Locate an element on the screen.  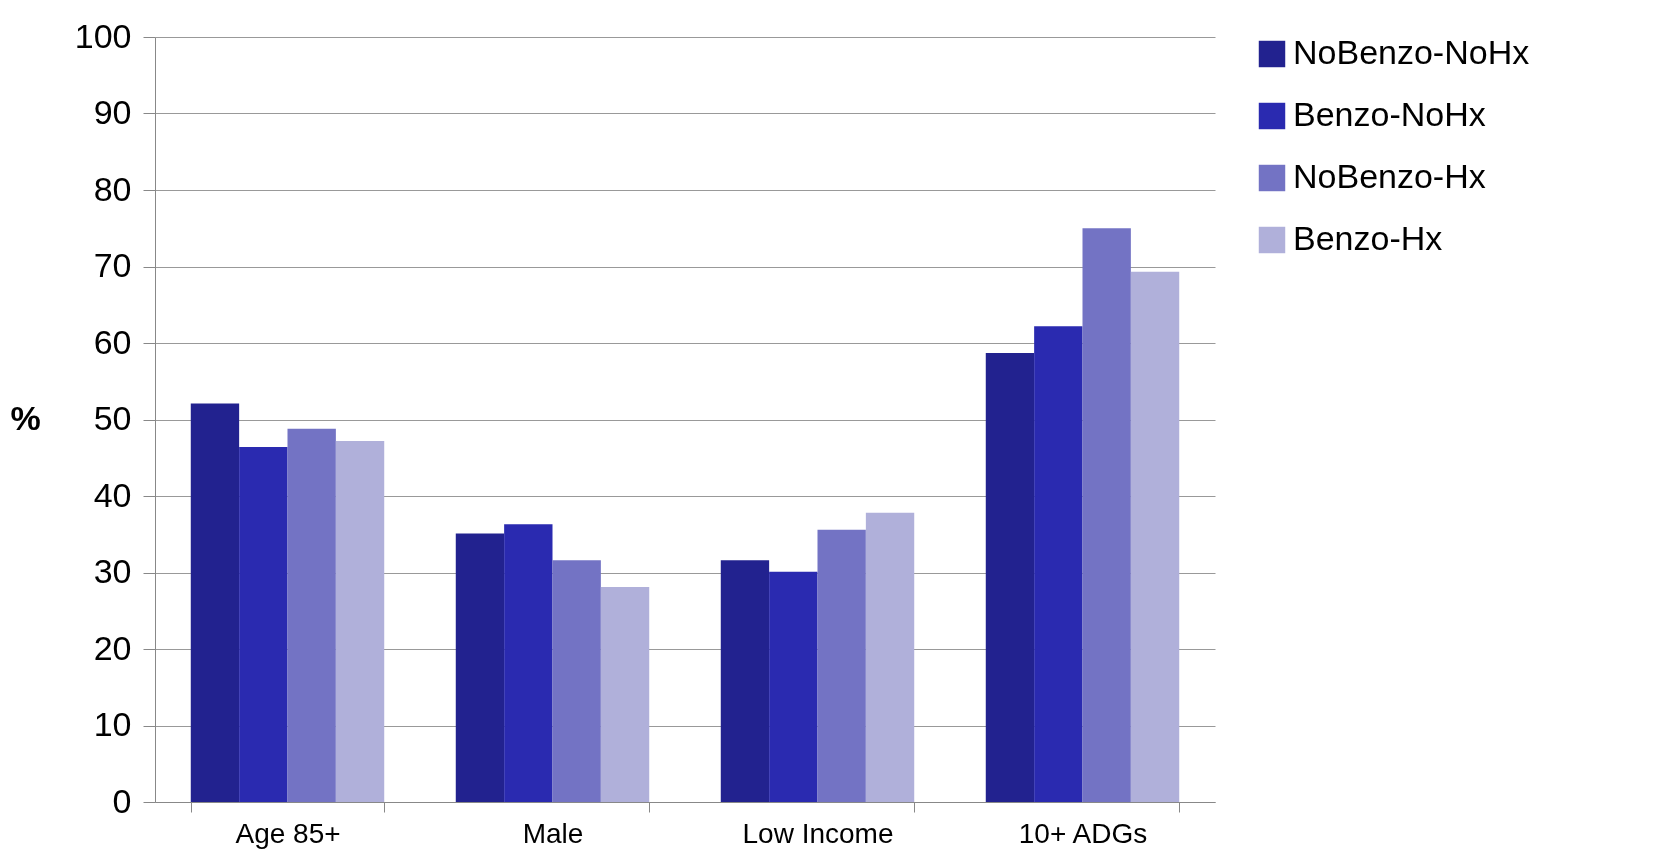
y-tick-label: 60 is located at coordinates (112, 341).